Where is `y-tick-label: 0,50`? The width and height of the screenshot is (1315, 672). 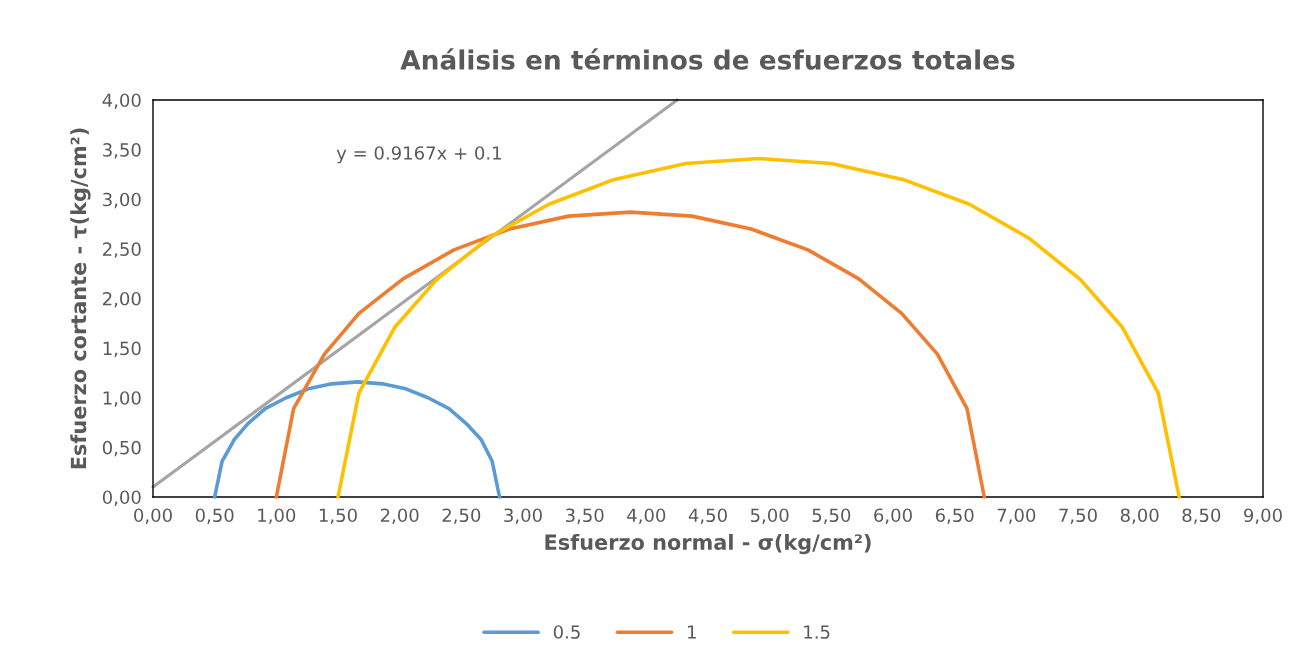
y-tick-label: 0,50 is located at coordinates (121, 448).